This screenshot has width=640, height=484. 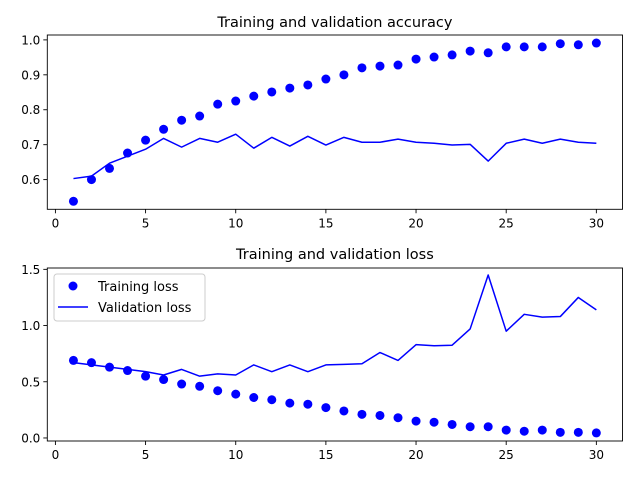 I want to click on loss-x-tick-label: 5, so click(x=146, y=455).